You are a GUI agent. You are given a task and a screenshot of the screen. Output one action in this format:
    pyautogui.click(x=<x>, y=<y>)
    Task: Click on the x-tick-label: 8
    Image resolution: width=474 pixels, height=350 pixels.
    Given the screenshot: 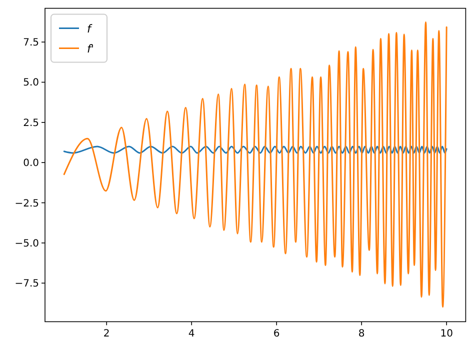 What is the action you would take?
    pyautogui.click(x=361, y=334)
    